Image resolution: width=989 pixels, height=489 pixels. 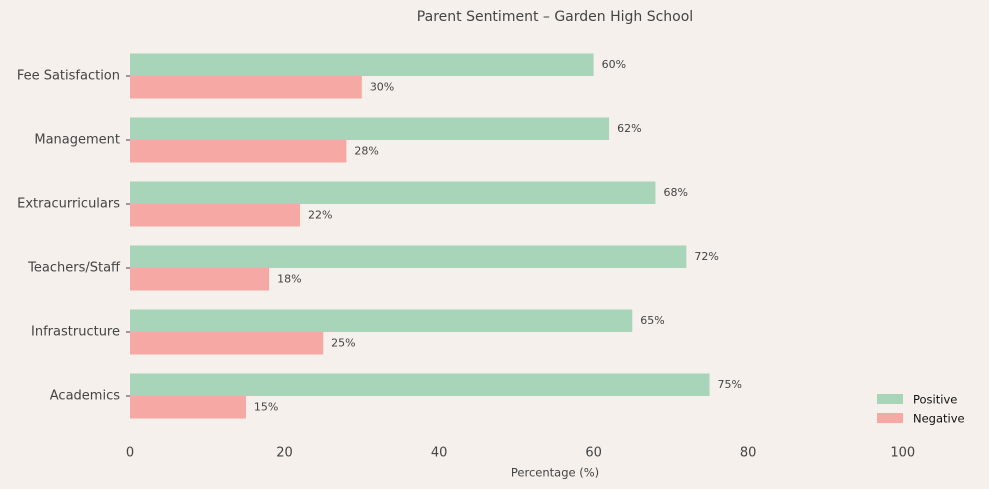 What do you see at coordinates (289, 278) in the screenshot?
I see `value-label: 18%` at bounding box center [289, 278].